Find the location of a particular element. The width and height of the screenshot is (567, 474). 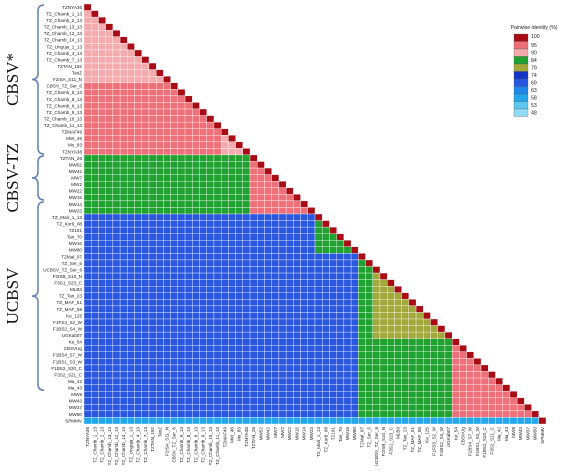

row-tick-label: MW7 is located at coordinates (76, 178).